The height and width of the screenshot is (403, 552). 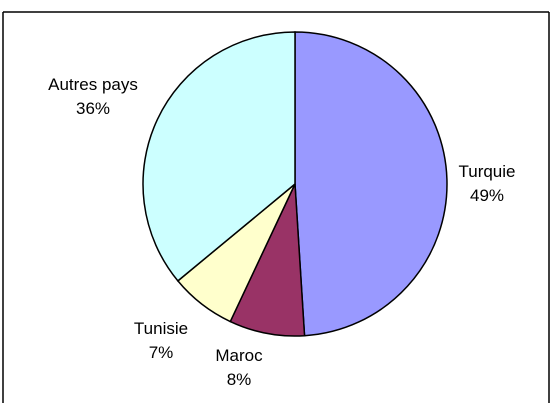 What do you see at coordinates (239, 379) in the screenshot?
I see `slice-value-maroc: 8%` at bounding box center [239, 379].